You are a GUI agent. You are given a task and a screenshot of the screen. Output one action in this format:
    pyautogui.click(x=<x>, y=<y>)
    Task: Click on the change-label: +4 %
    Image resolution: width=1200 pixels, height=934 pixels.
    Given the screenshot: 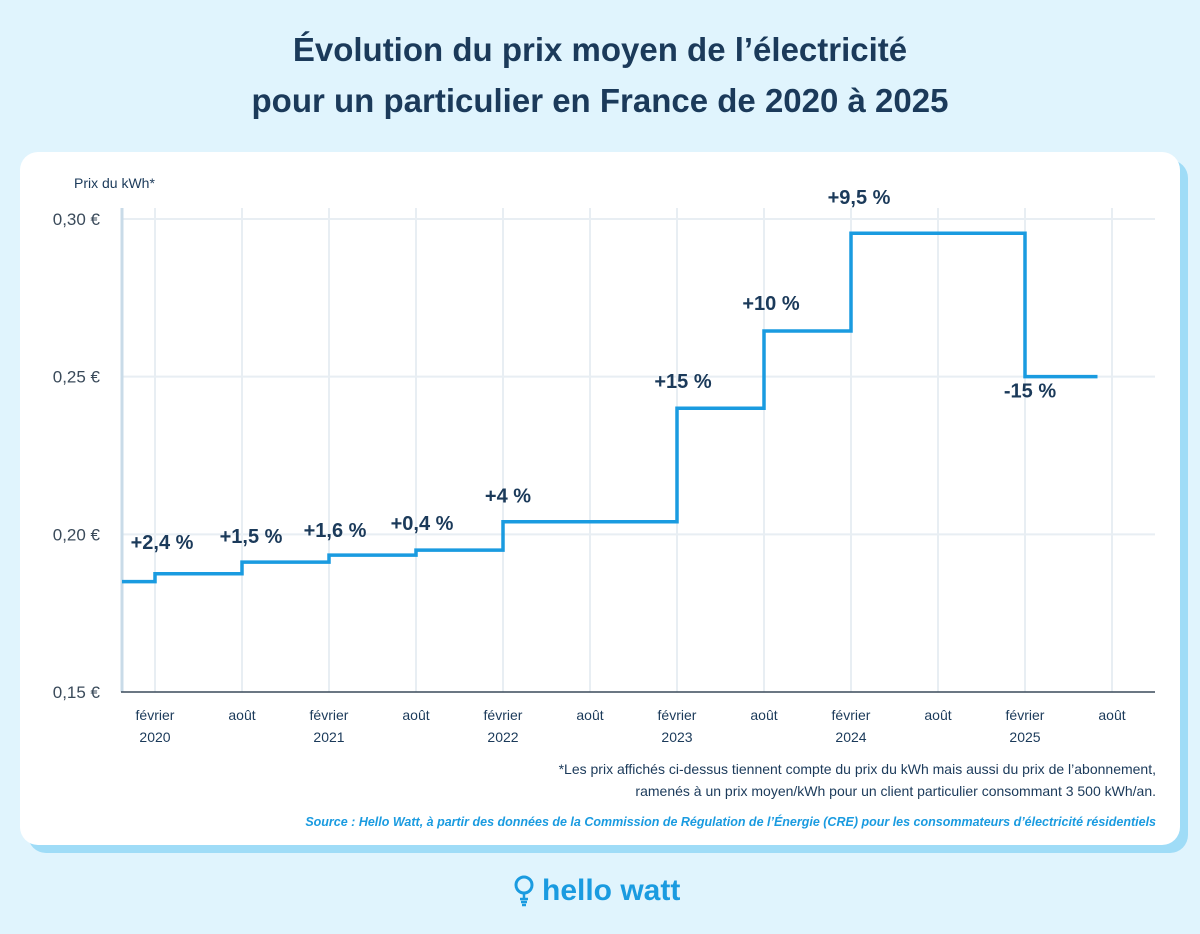 What is the action you would take?
    pyautogui.click(x=508, y=497)
    